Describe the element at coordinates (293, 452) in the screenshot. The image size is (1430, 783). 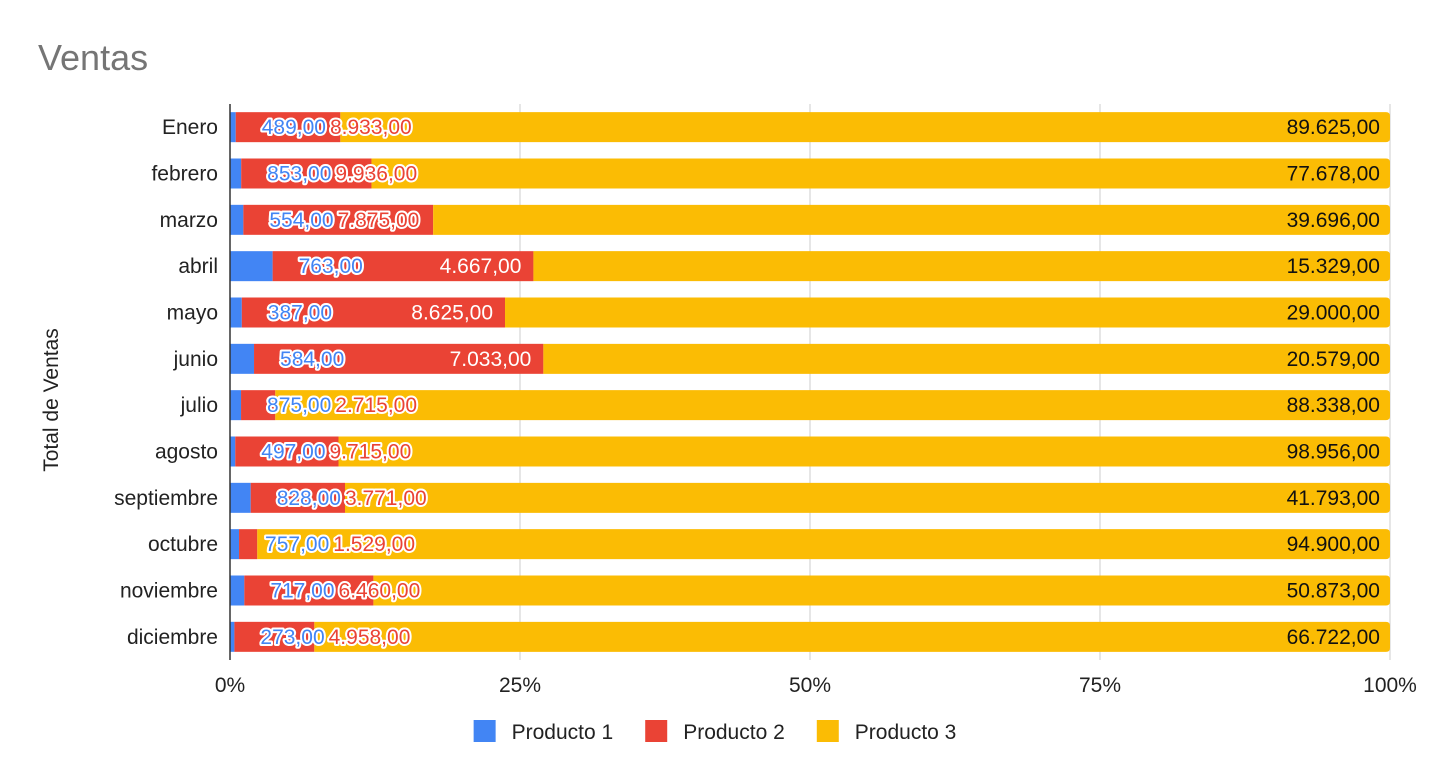
I see `data-label: 497,00` at that location.